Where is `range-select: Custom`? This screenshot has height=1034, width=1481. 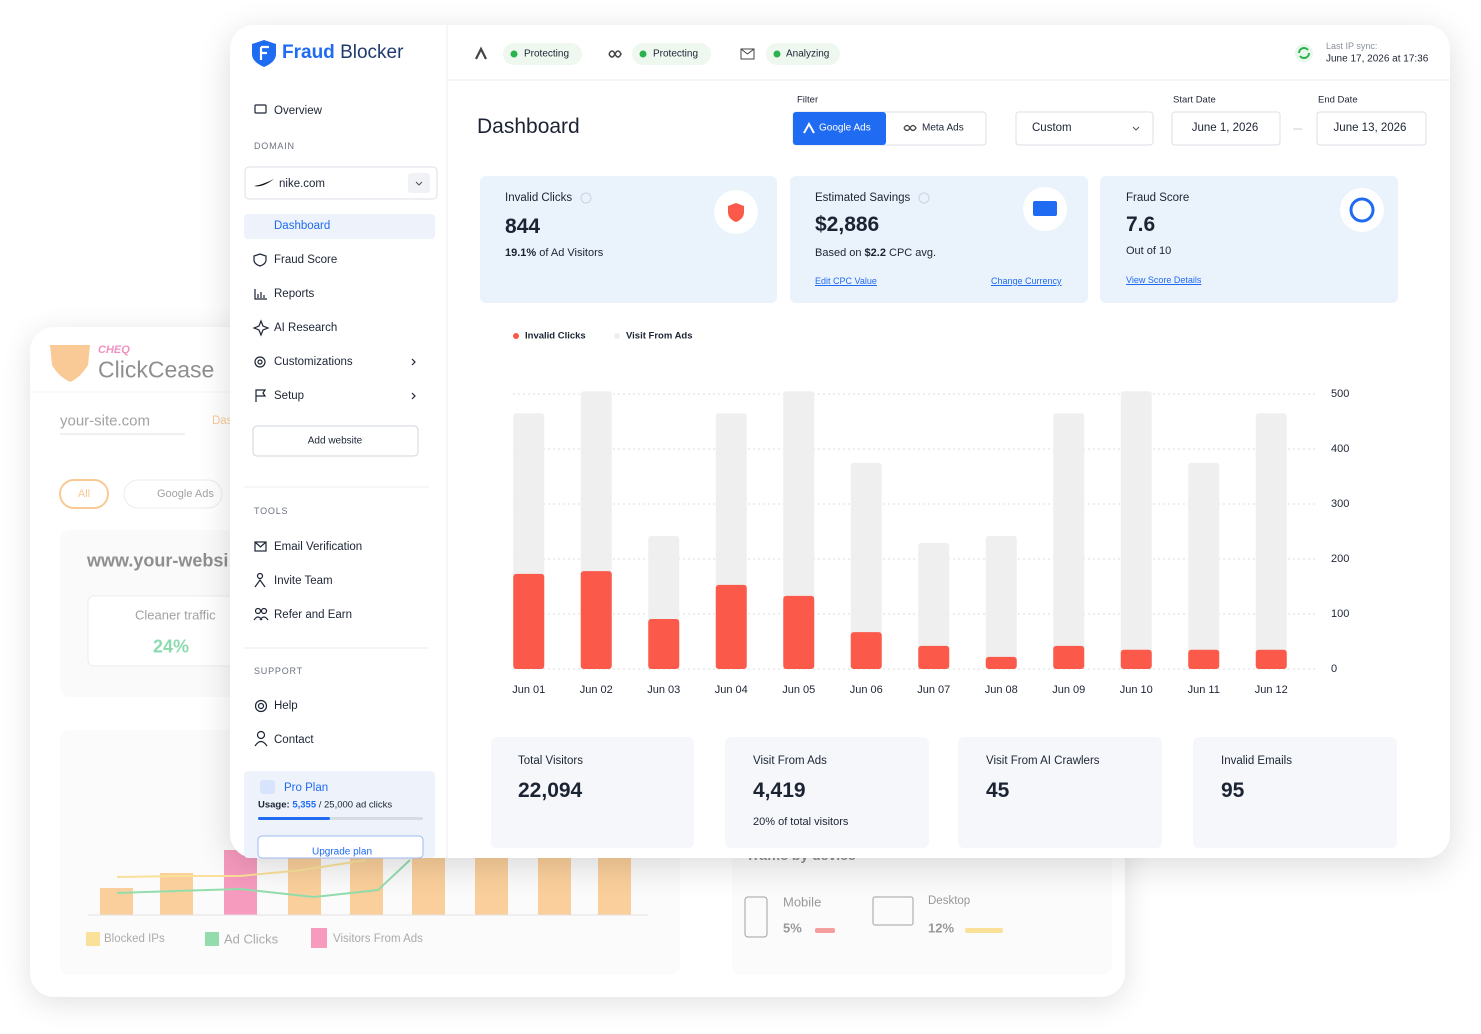
range-select: Custom is located at coordinates (1052, 128).